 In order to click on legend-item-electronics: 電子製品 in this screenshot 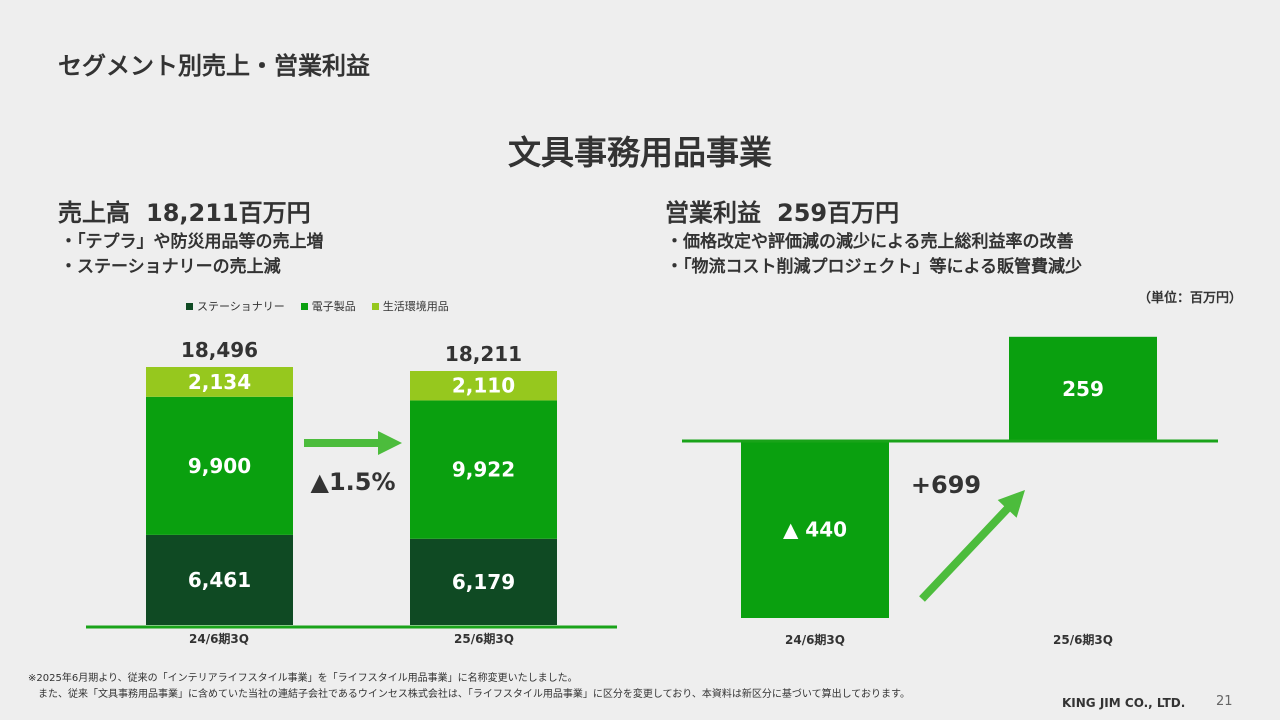, I will do `click(328, 306)`.